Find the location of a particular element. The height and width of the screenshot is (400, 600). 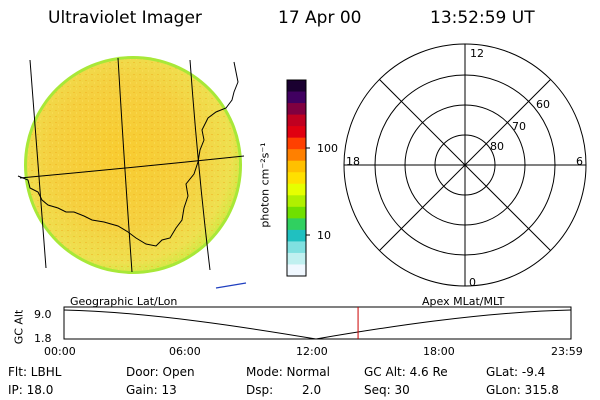

timeline-xtick-1200: 12:00 is located at coordinates (312, 351).